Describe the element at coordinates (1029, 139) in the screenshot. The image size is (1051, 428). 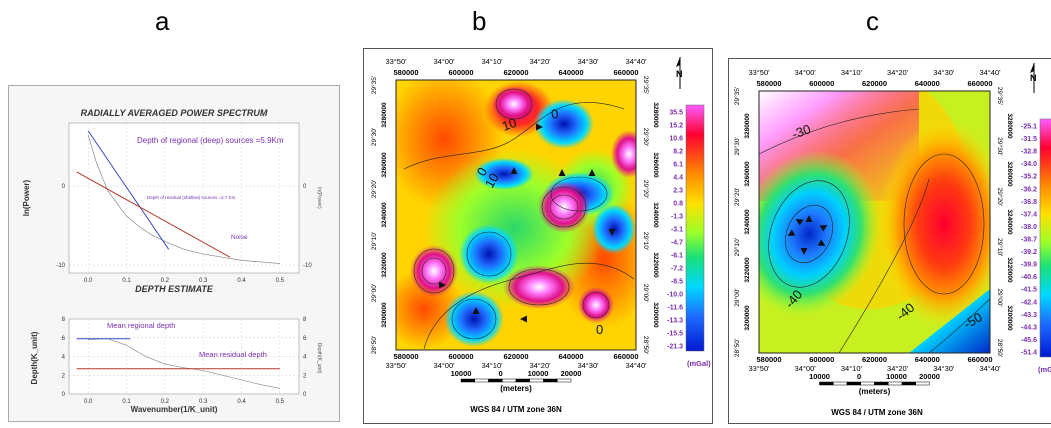
I see `colorbar-label: -31.5` at that location.